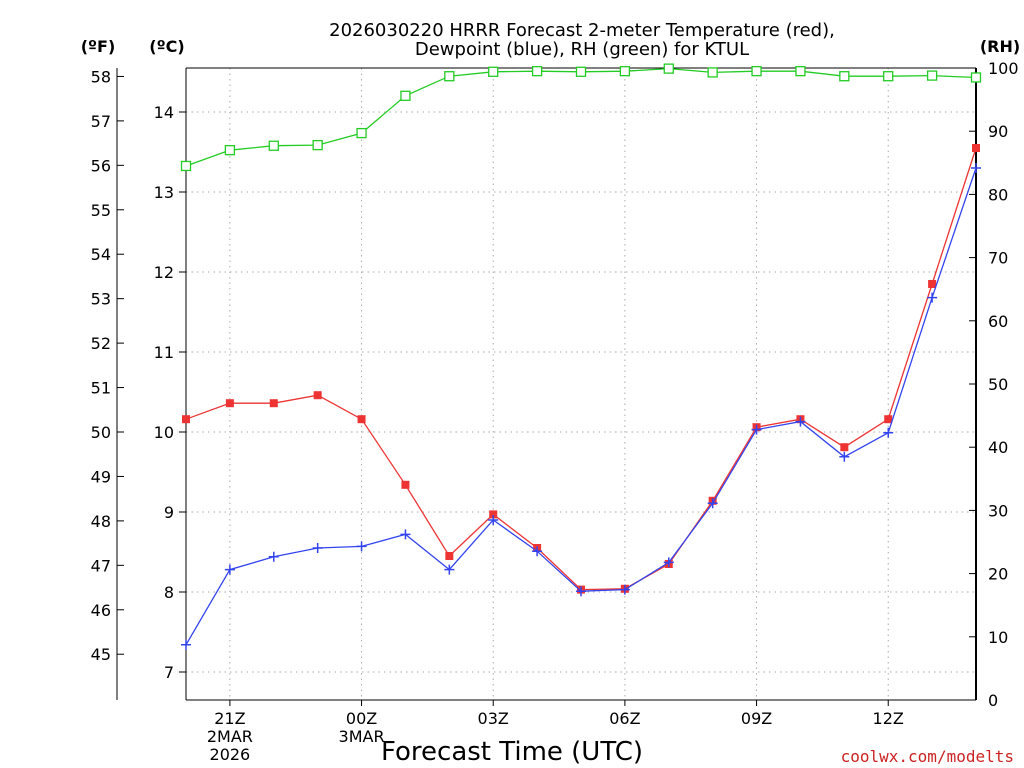  What do you see at coordinates (927, 756) in the screenshot?
I see `credit-text: coolwx.com/modelts` at bounding box center [927, 756].